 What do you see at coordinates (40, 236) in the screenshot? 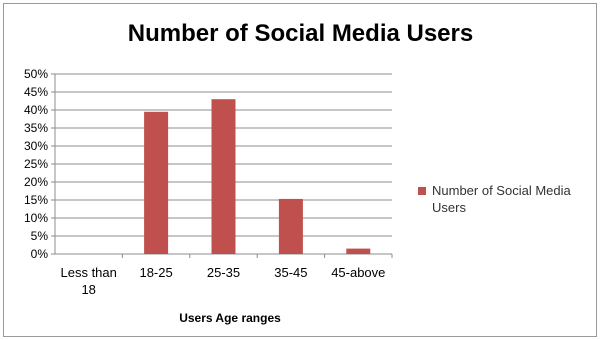
I see `y-tick-label: 5%` at bounding box center [40, 236].